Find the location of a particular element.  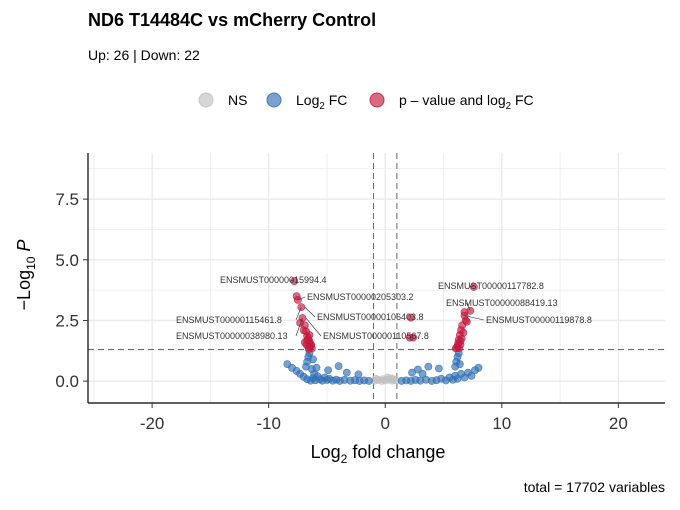

annotation-label: ENSMUST00000115461.8 is located at coordinates (229, 320).